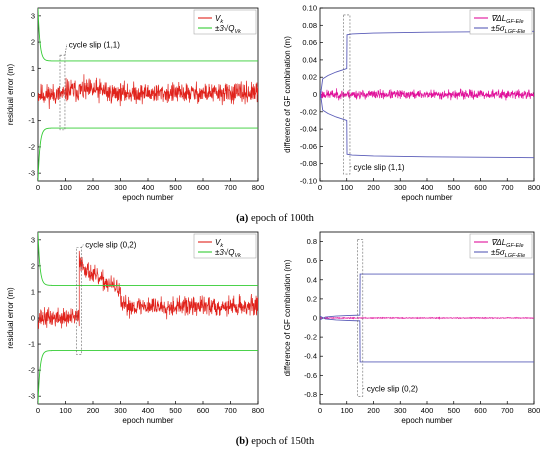 The image size is (550, 460). What do you see at coordinates (308, 129) in the screenshot?
I see `y-tick-label: -0.04` at bounding box center [308, 129].